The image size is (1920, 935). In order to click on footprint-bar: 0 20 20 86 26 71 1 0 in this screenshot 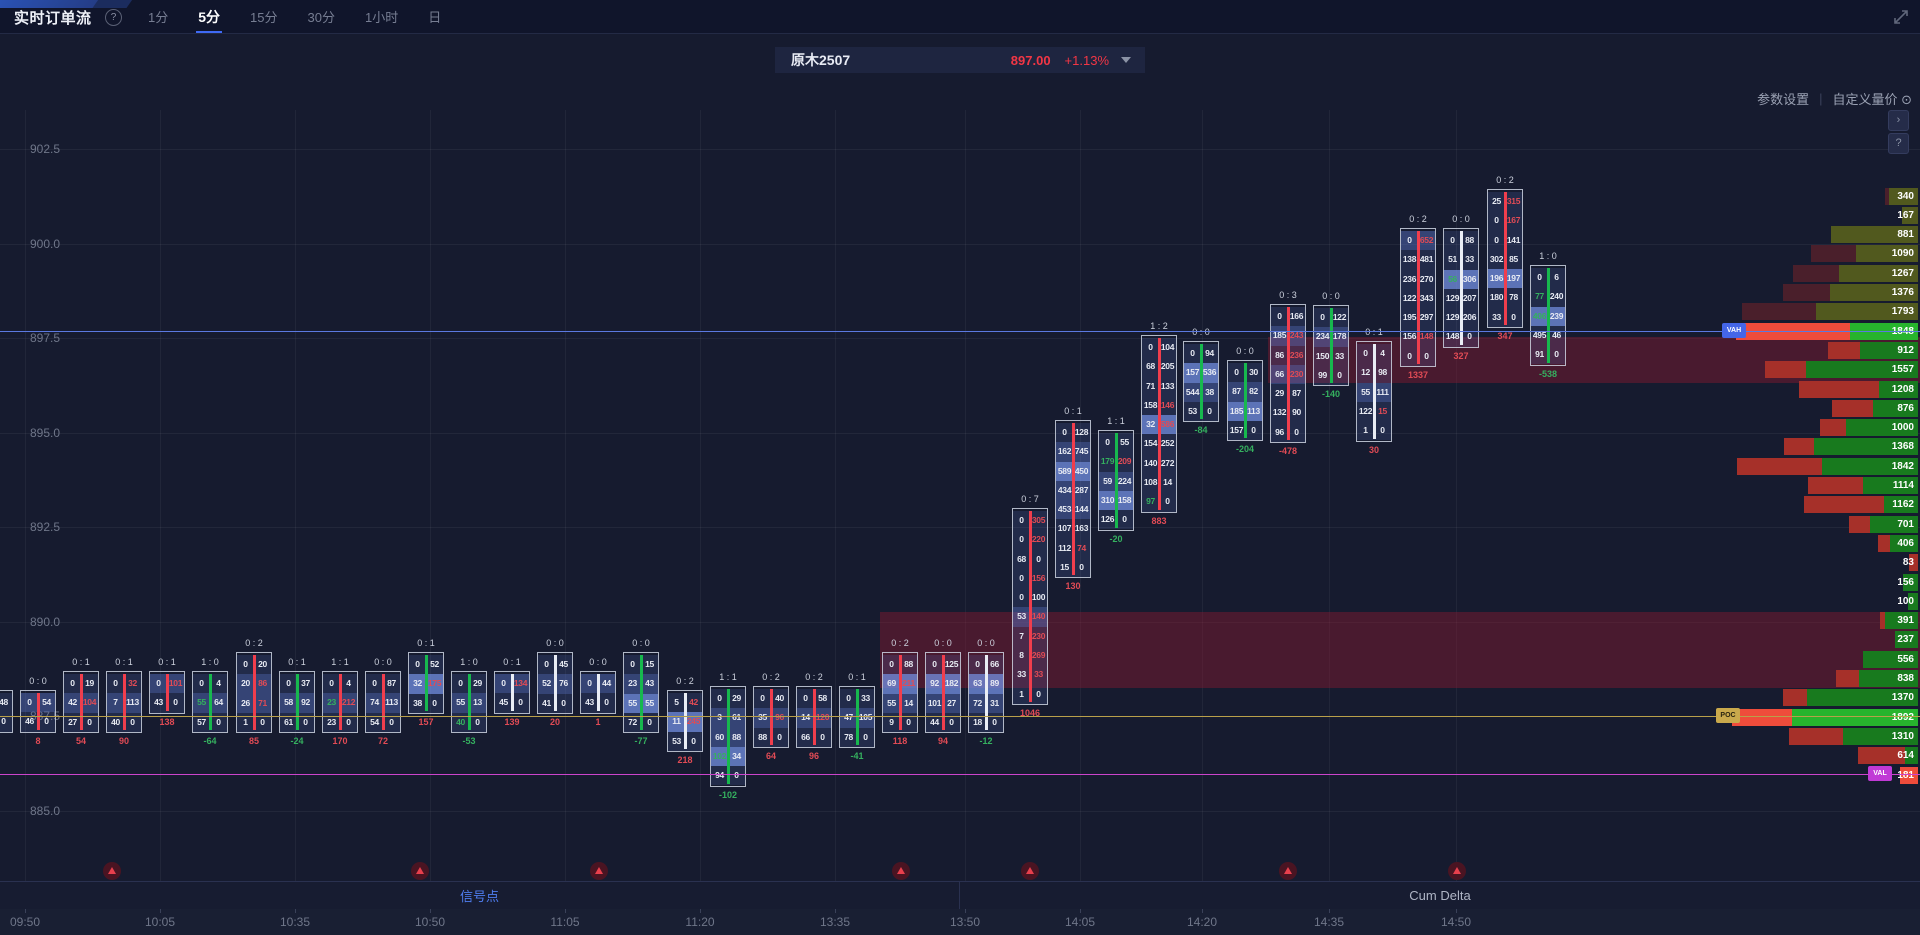, I will do `click(254, 693)`.